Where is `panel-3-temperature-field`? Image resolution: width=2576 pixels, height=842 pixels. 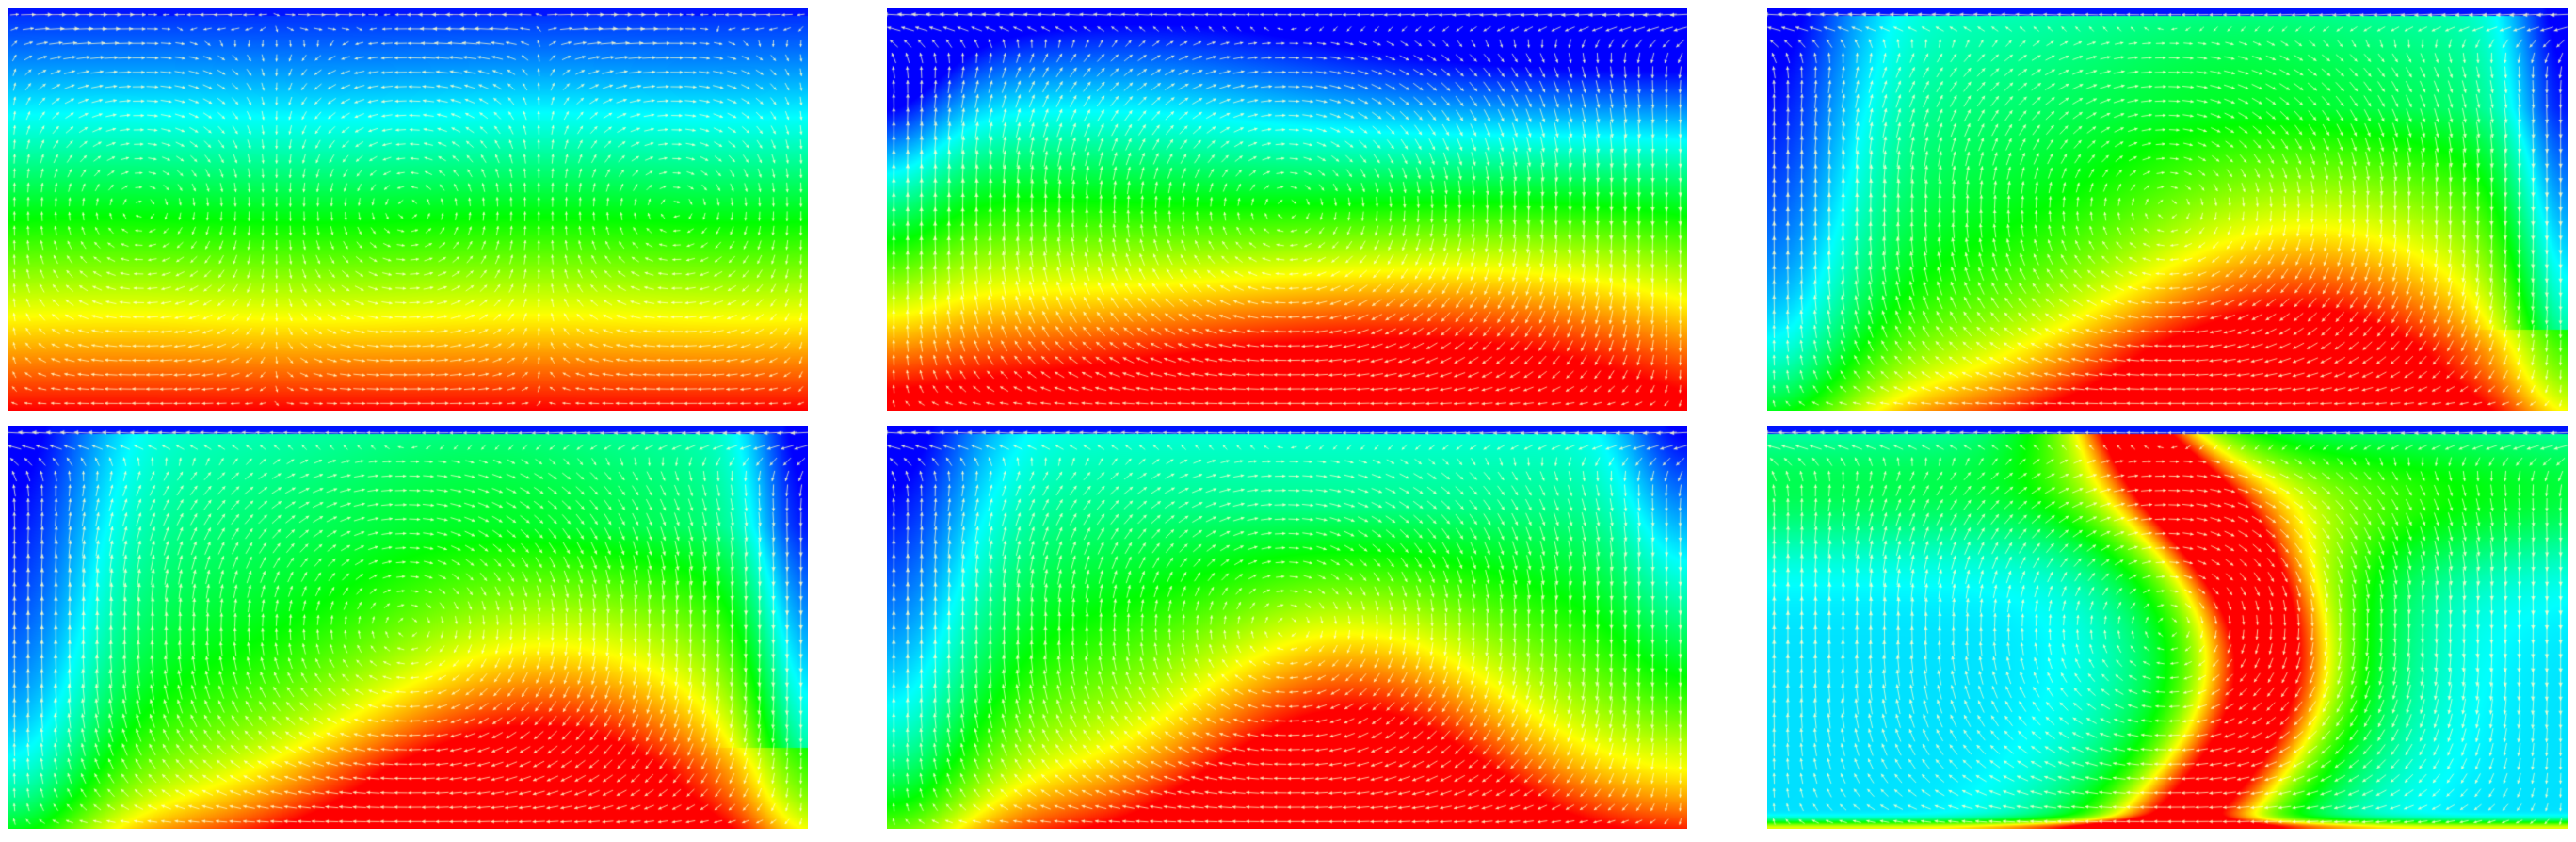 panel-3-temperature-field is located at coordinates (2167, 209).